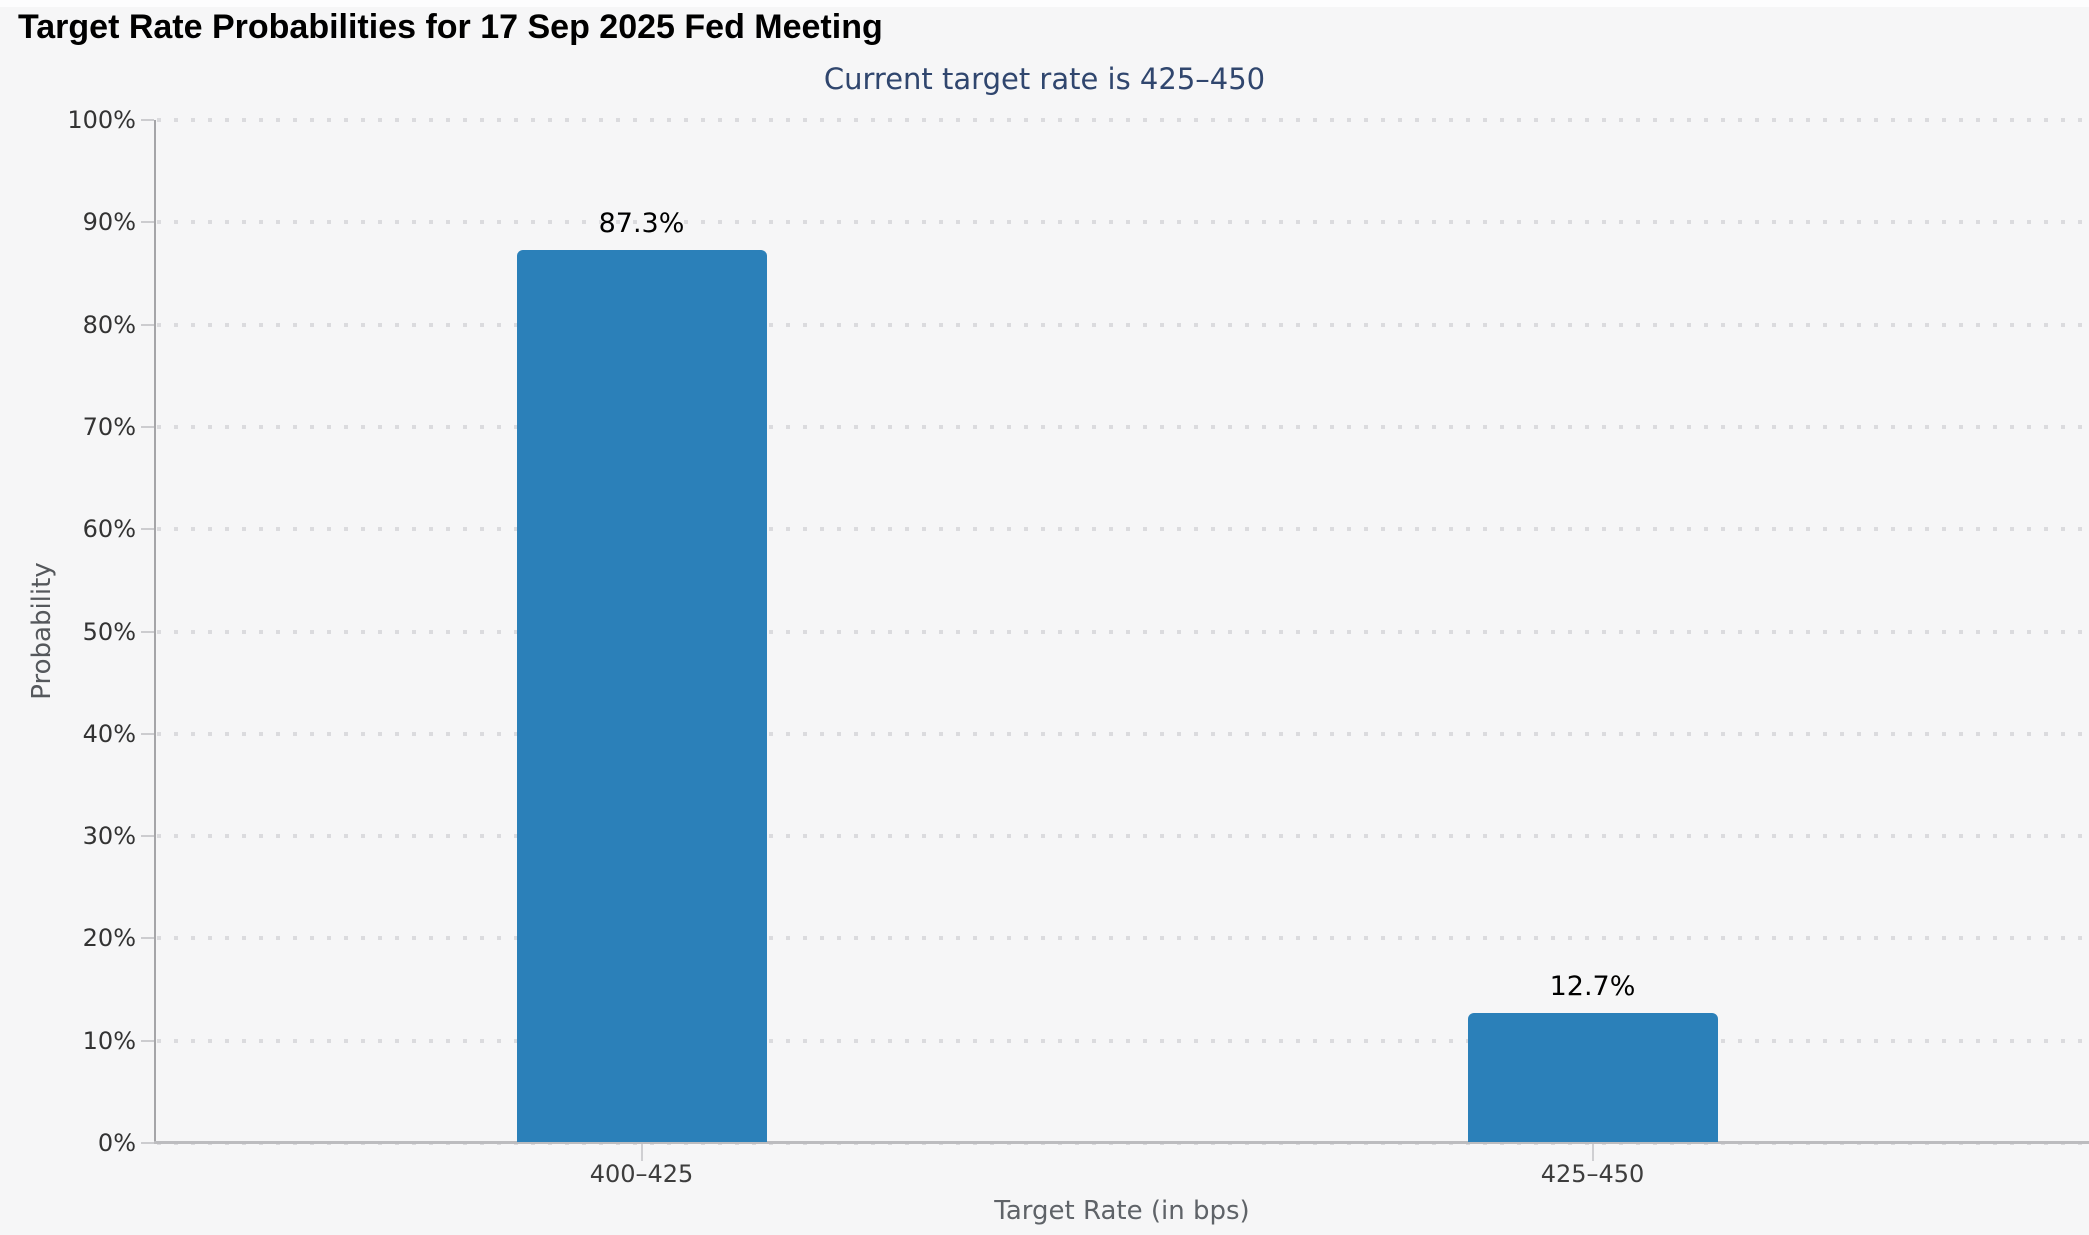  I want to click on bar-value-label-425-450: 12.7%, so click(1592, 987).